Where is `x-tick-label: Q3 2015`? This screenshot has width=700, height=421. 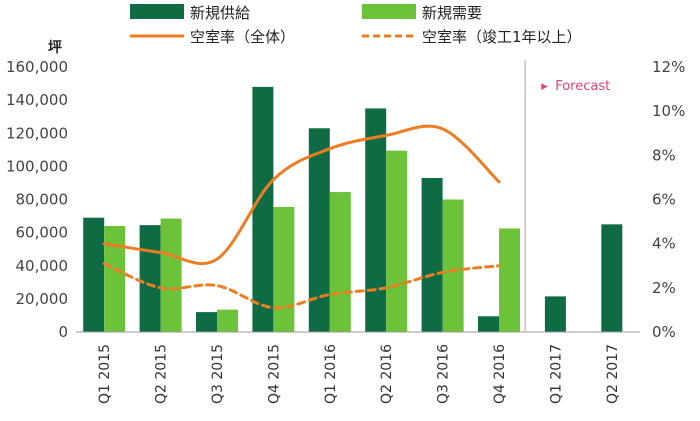 x-tick-label: Q3 2015 is located at coordinates (218, 374).